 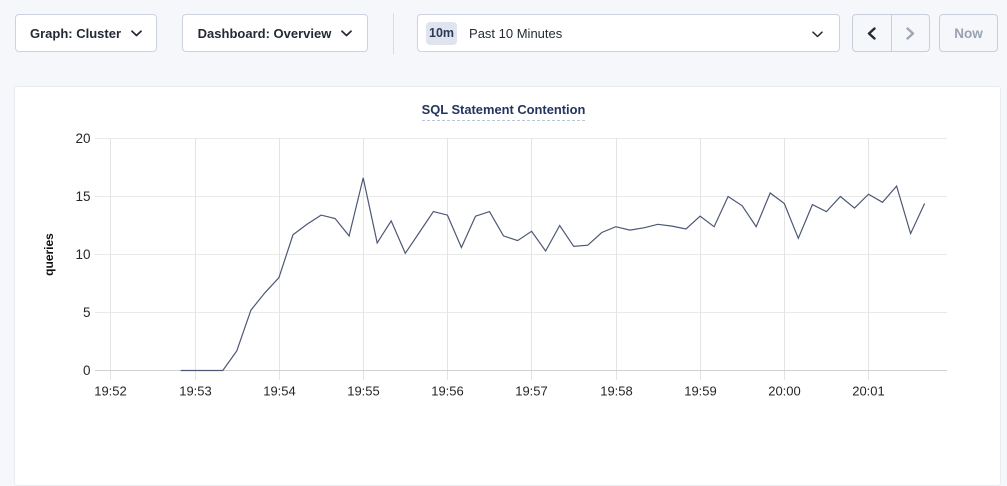 What do you see at coordinates (868, 391) in the screenshot?
I see `svg-text: 20:01` at bounding box center [868, 391].